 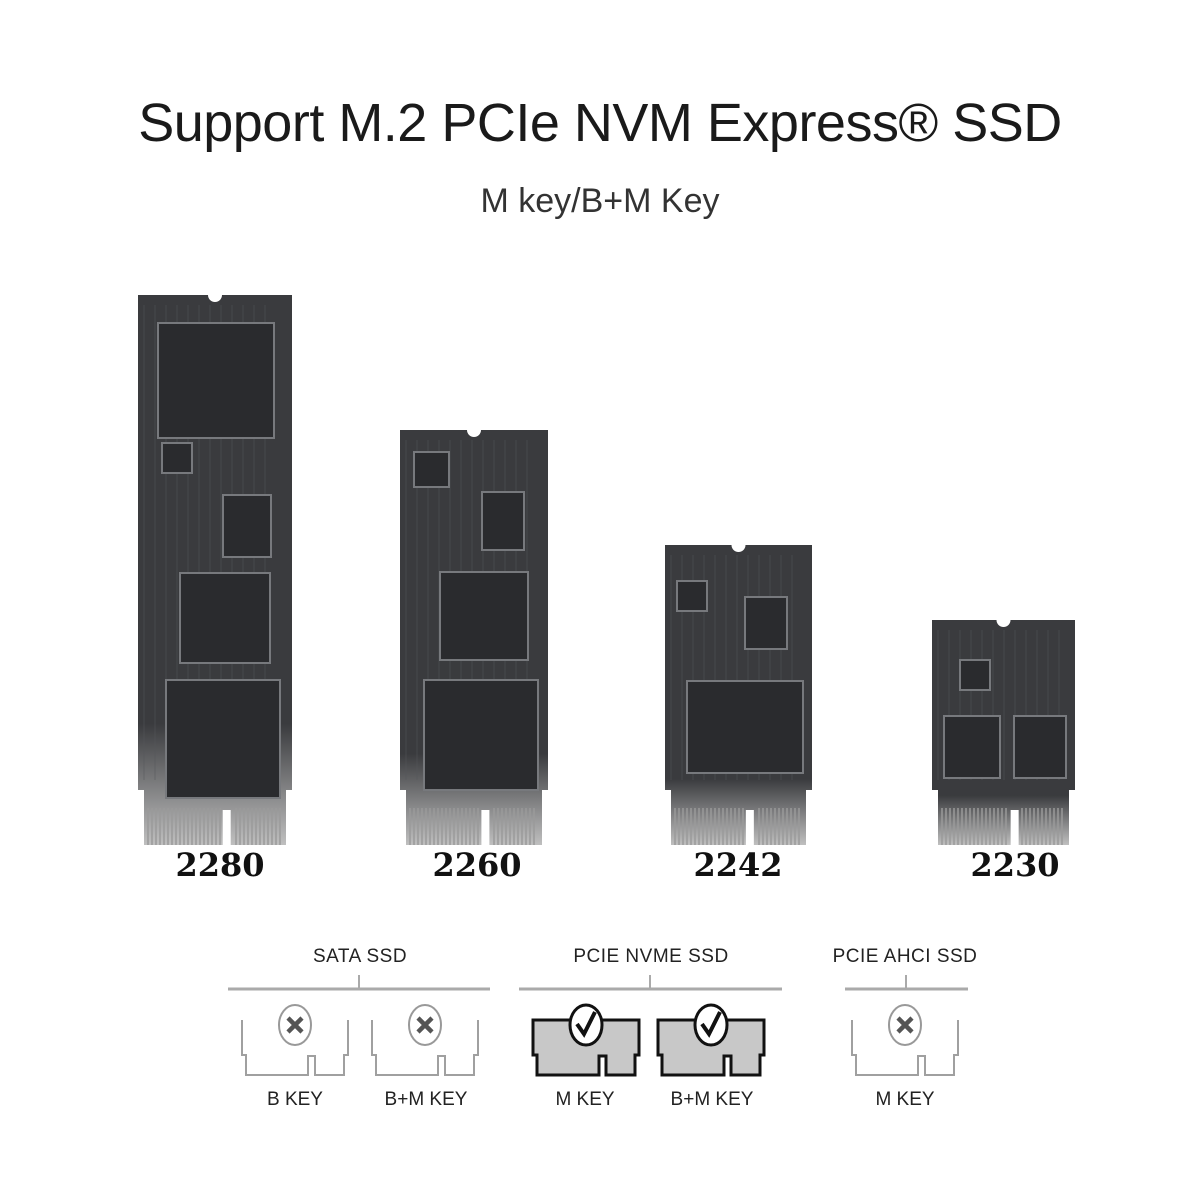 What do you see at coordinates (426, 1099) in the screenshot?
I see `key-label-sata-bm: B+M KEY` at bounding box center [426, 1099].